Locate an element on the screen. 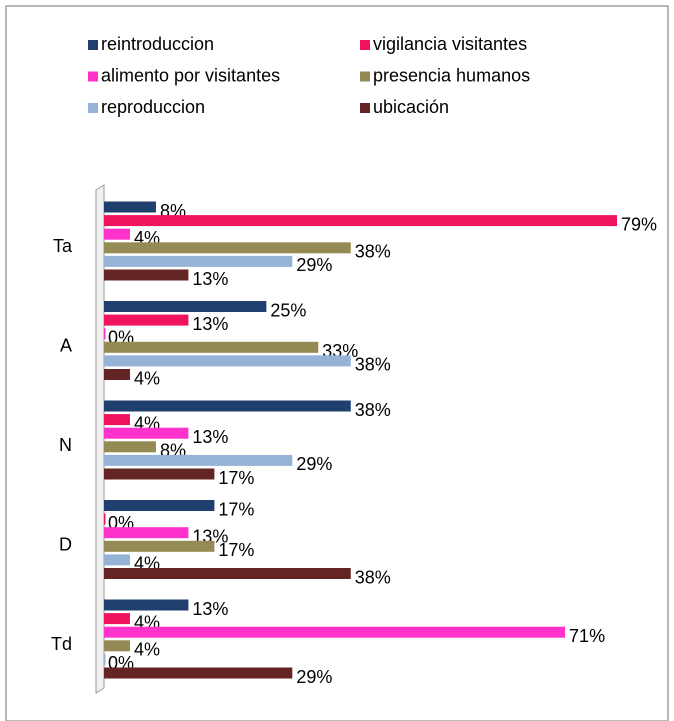 The image size is (674, 721). y-tick-label: Ta is located at coordinates (63, 246).